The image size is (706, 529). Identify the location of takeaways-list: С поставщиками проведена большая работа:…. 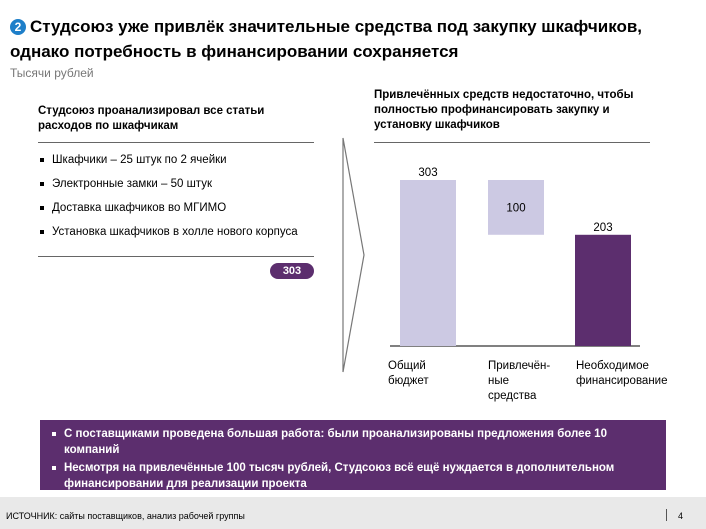
(353, 459).